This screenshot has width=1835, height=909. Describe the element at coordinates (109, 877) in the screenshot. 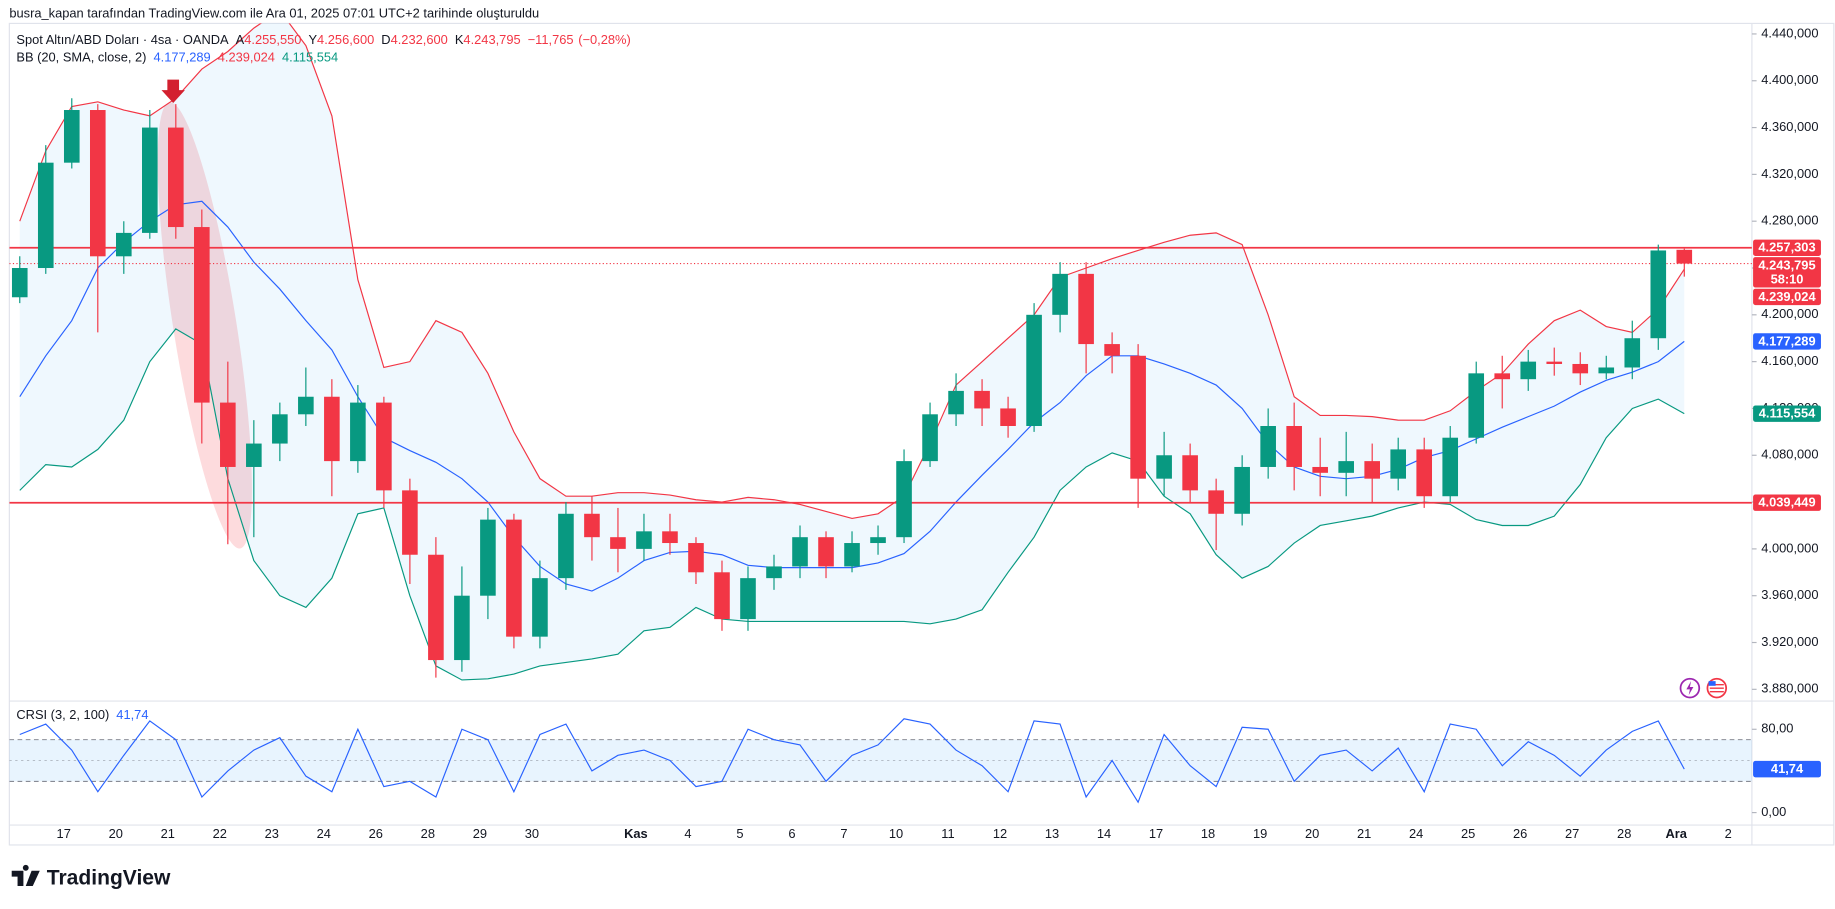

I see `logo-text: TradingView` at that location.